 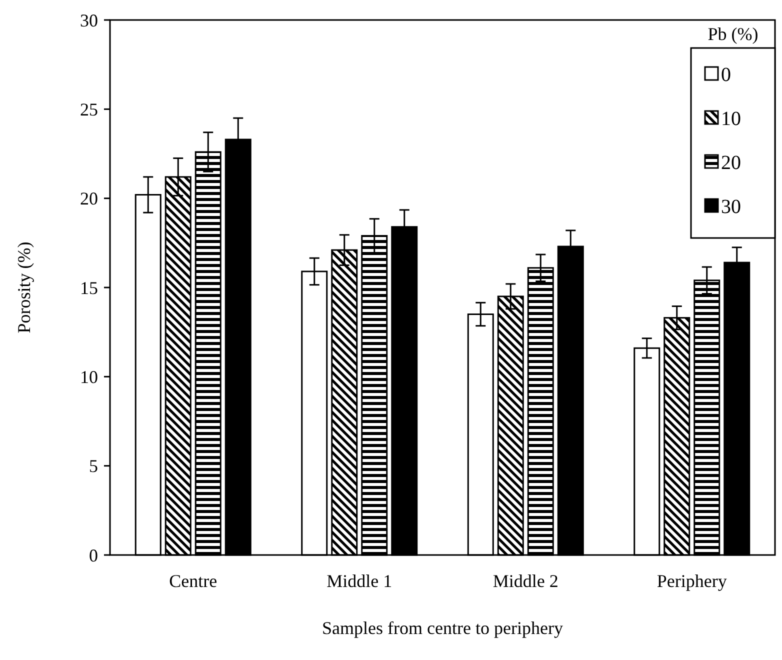 What do you see at coordinates (525, 581) in the screenshot?
I see `x-tick-label: Middle 2` at bounding box center [525, 581].